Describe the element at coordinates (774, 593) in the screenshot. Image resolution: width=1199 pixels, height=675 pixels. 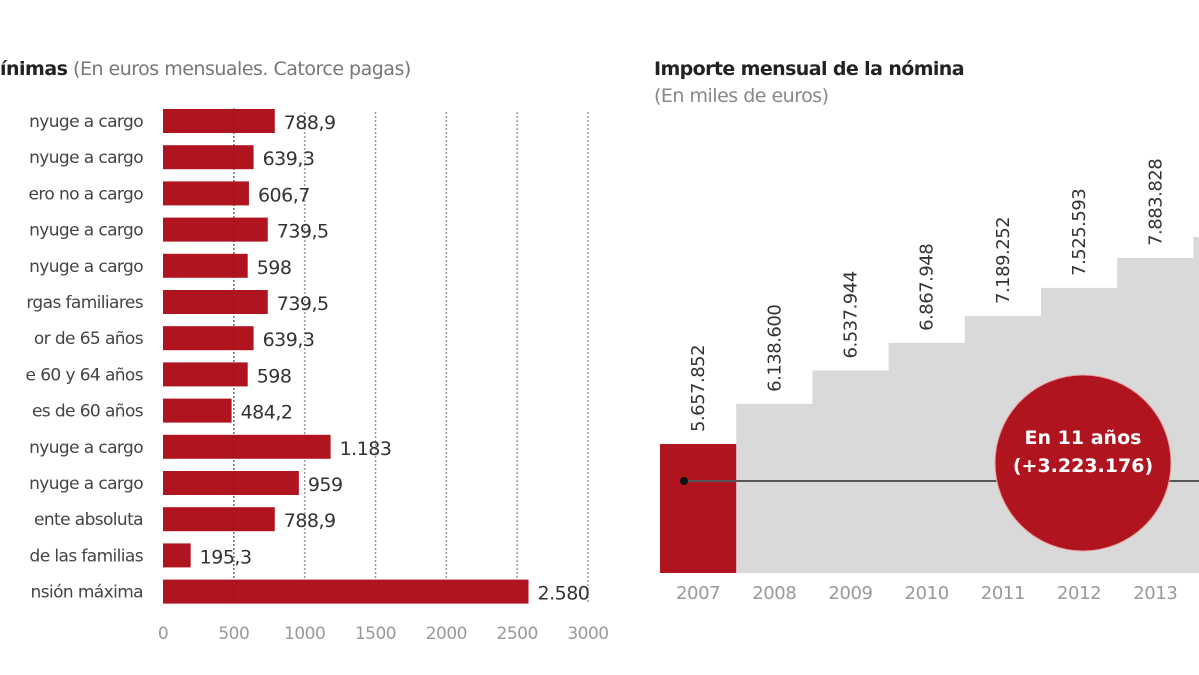
I see `year-label: 2008` at that location.